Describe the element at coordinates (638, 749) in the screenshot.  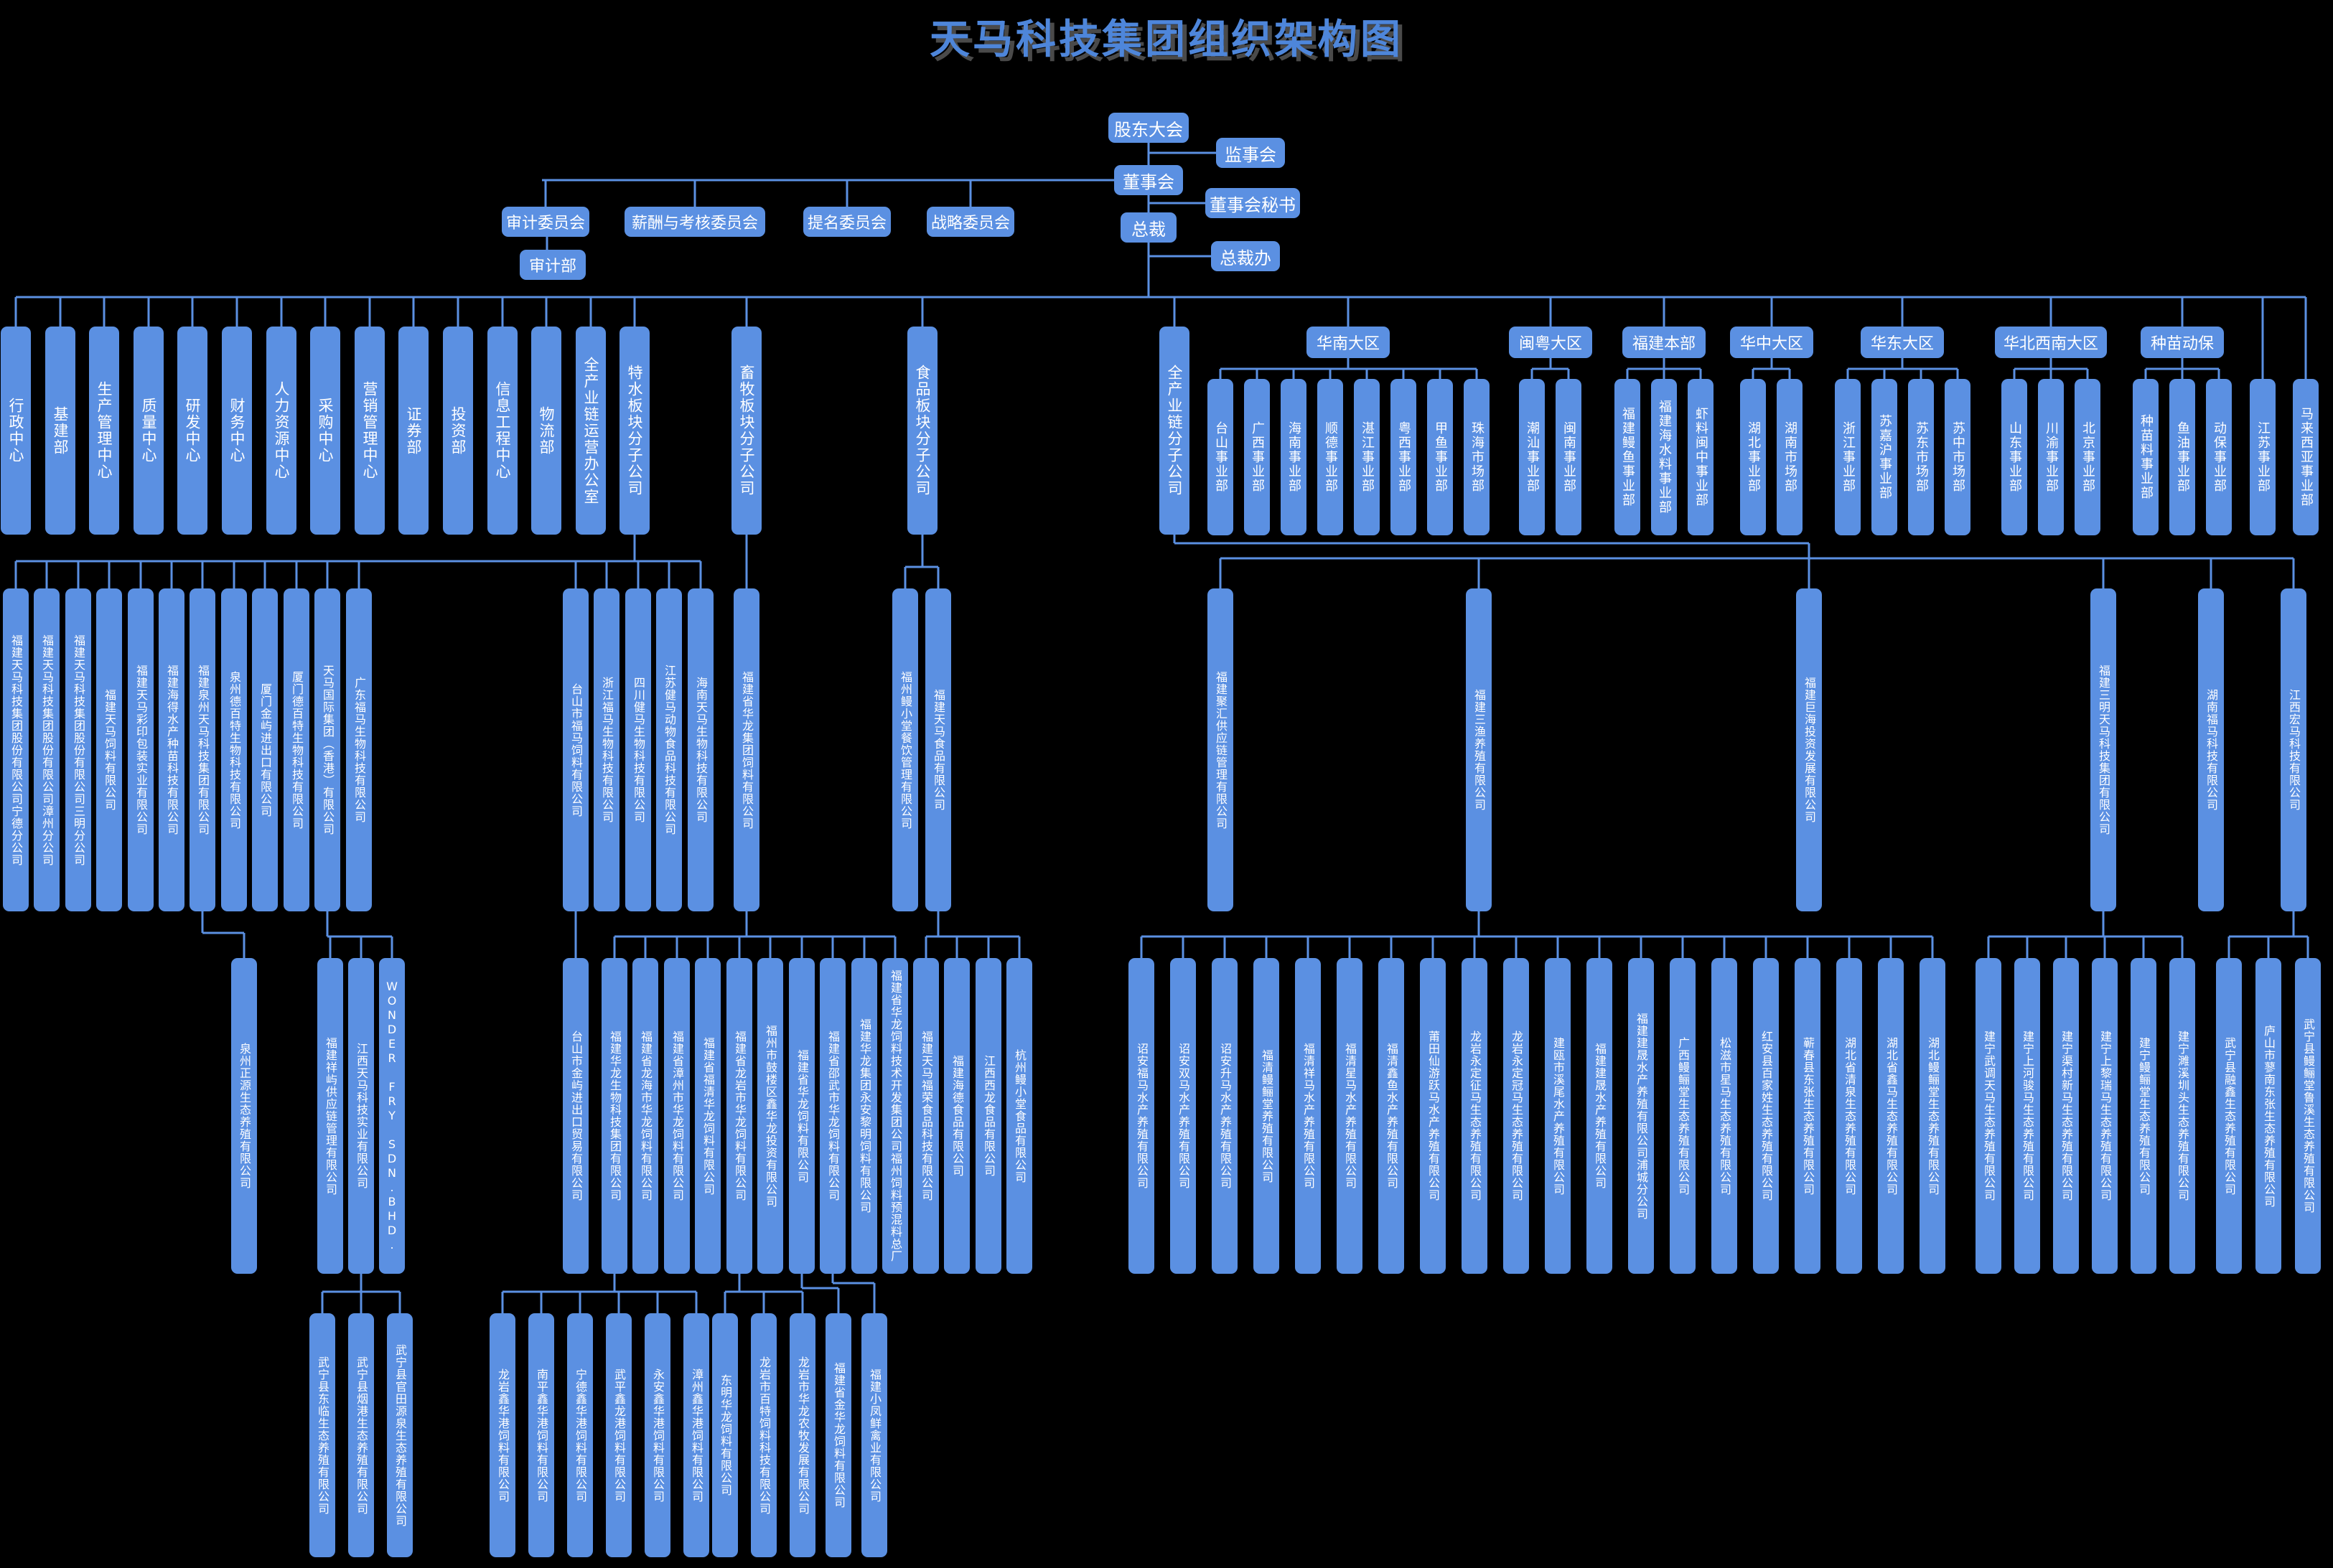
I see `sw-sub-14: 四川健马生物科技有限公司` at that location.